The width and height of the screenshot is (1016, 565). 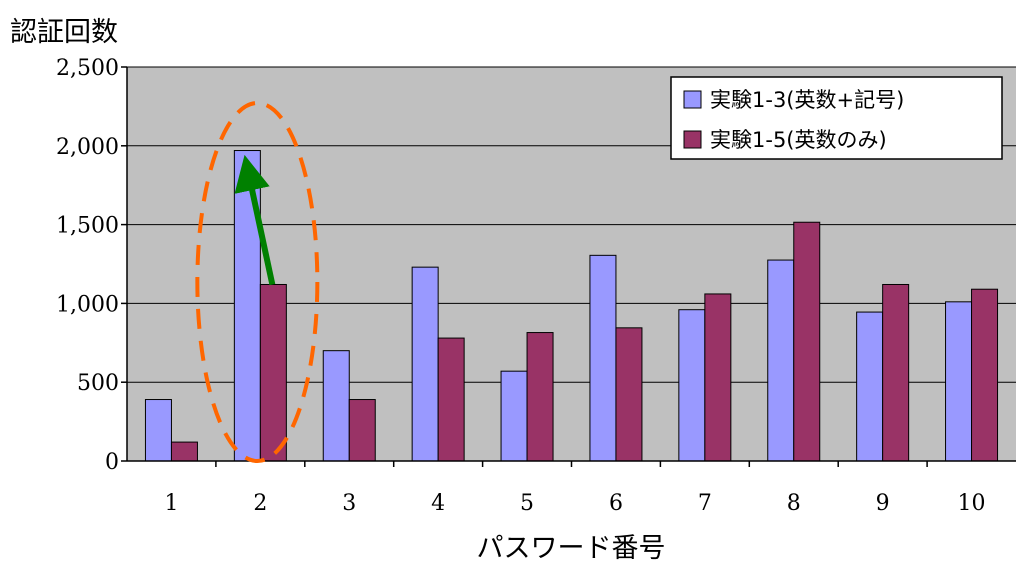 I want to click on x-tick-label: 3, so click(x=349, y=503).